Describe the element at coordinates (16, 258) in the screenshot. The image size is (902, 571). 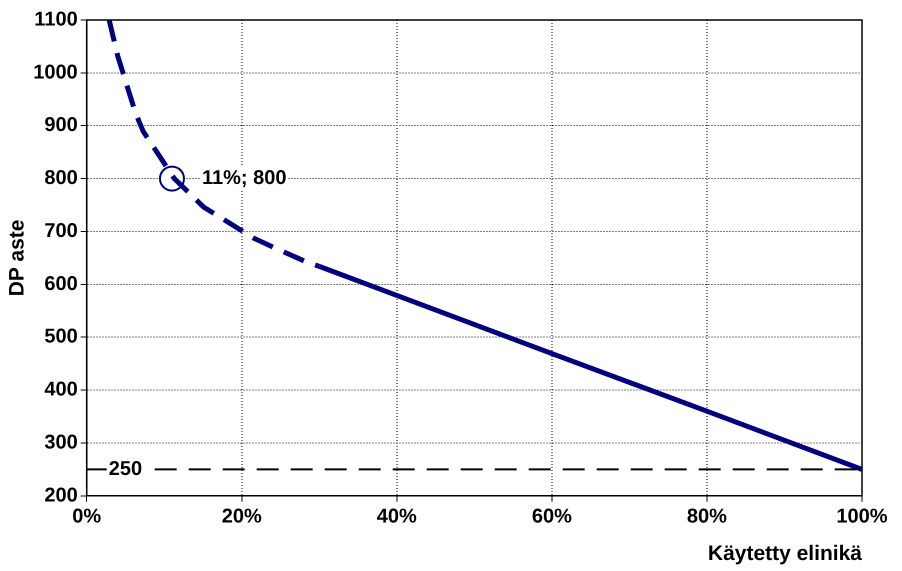
I see `y-axis-title: DP aste` at that location.